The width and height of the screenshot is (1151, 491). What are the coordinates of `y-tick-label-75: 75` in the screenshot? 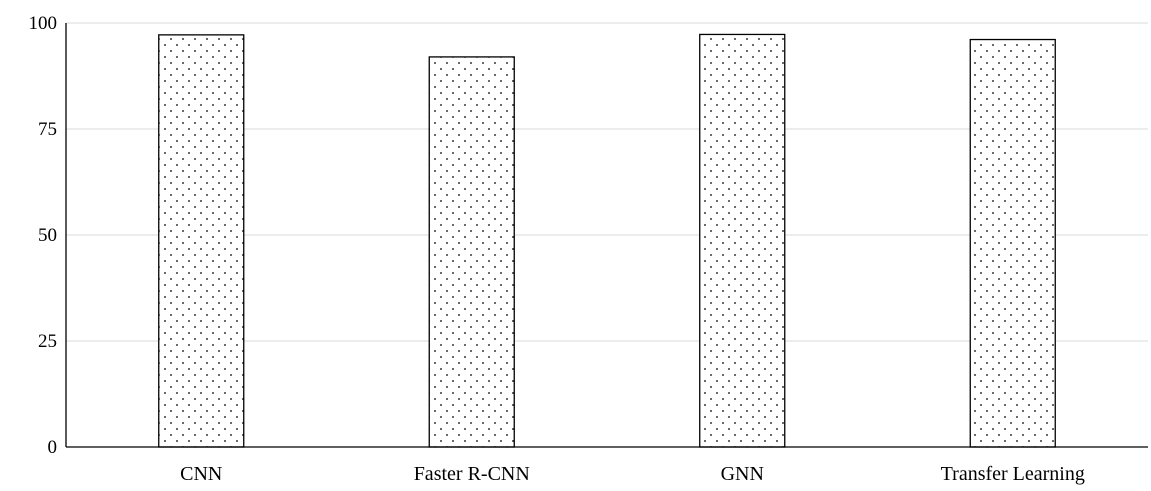 It's located at (47, 129).